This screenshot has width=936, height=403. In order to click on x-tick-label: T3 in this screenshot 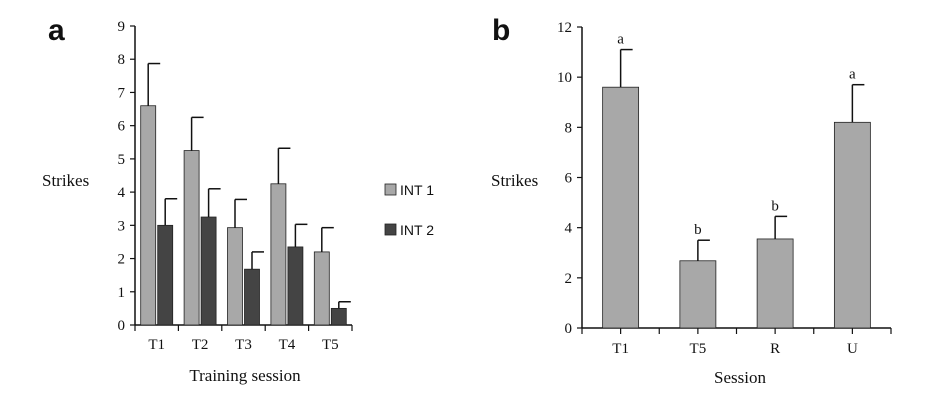, I will do `click(243, 345)`.